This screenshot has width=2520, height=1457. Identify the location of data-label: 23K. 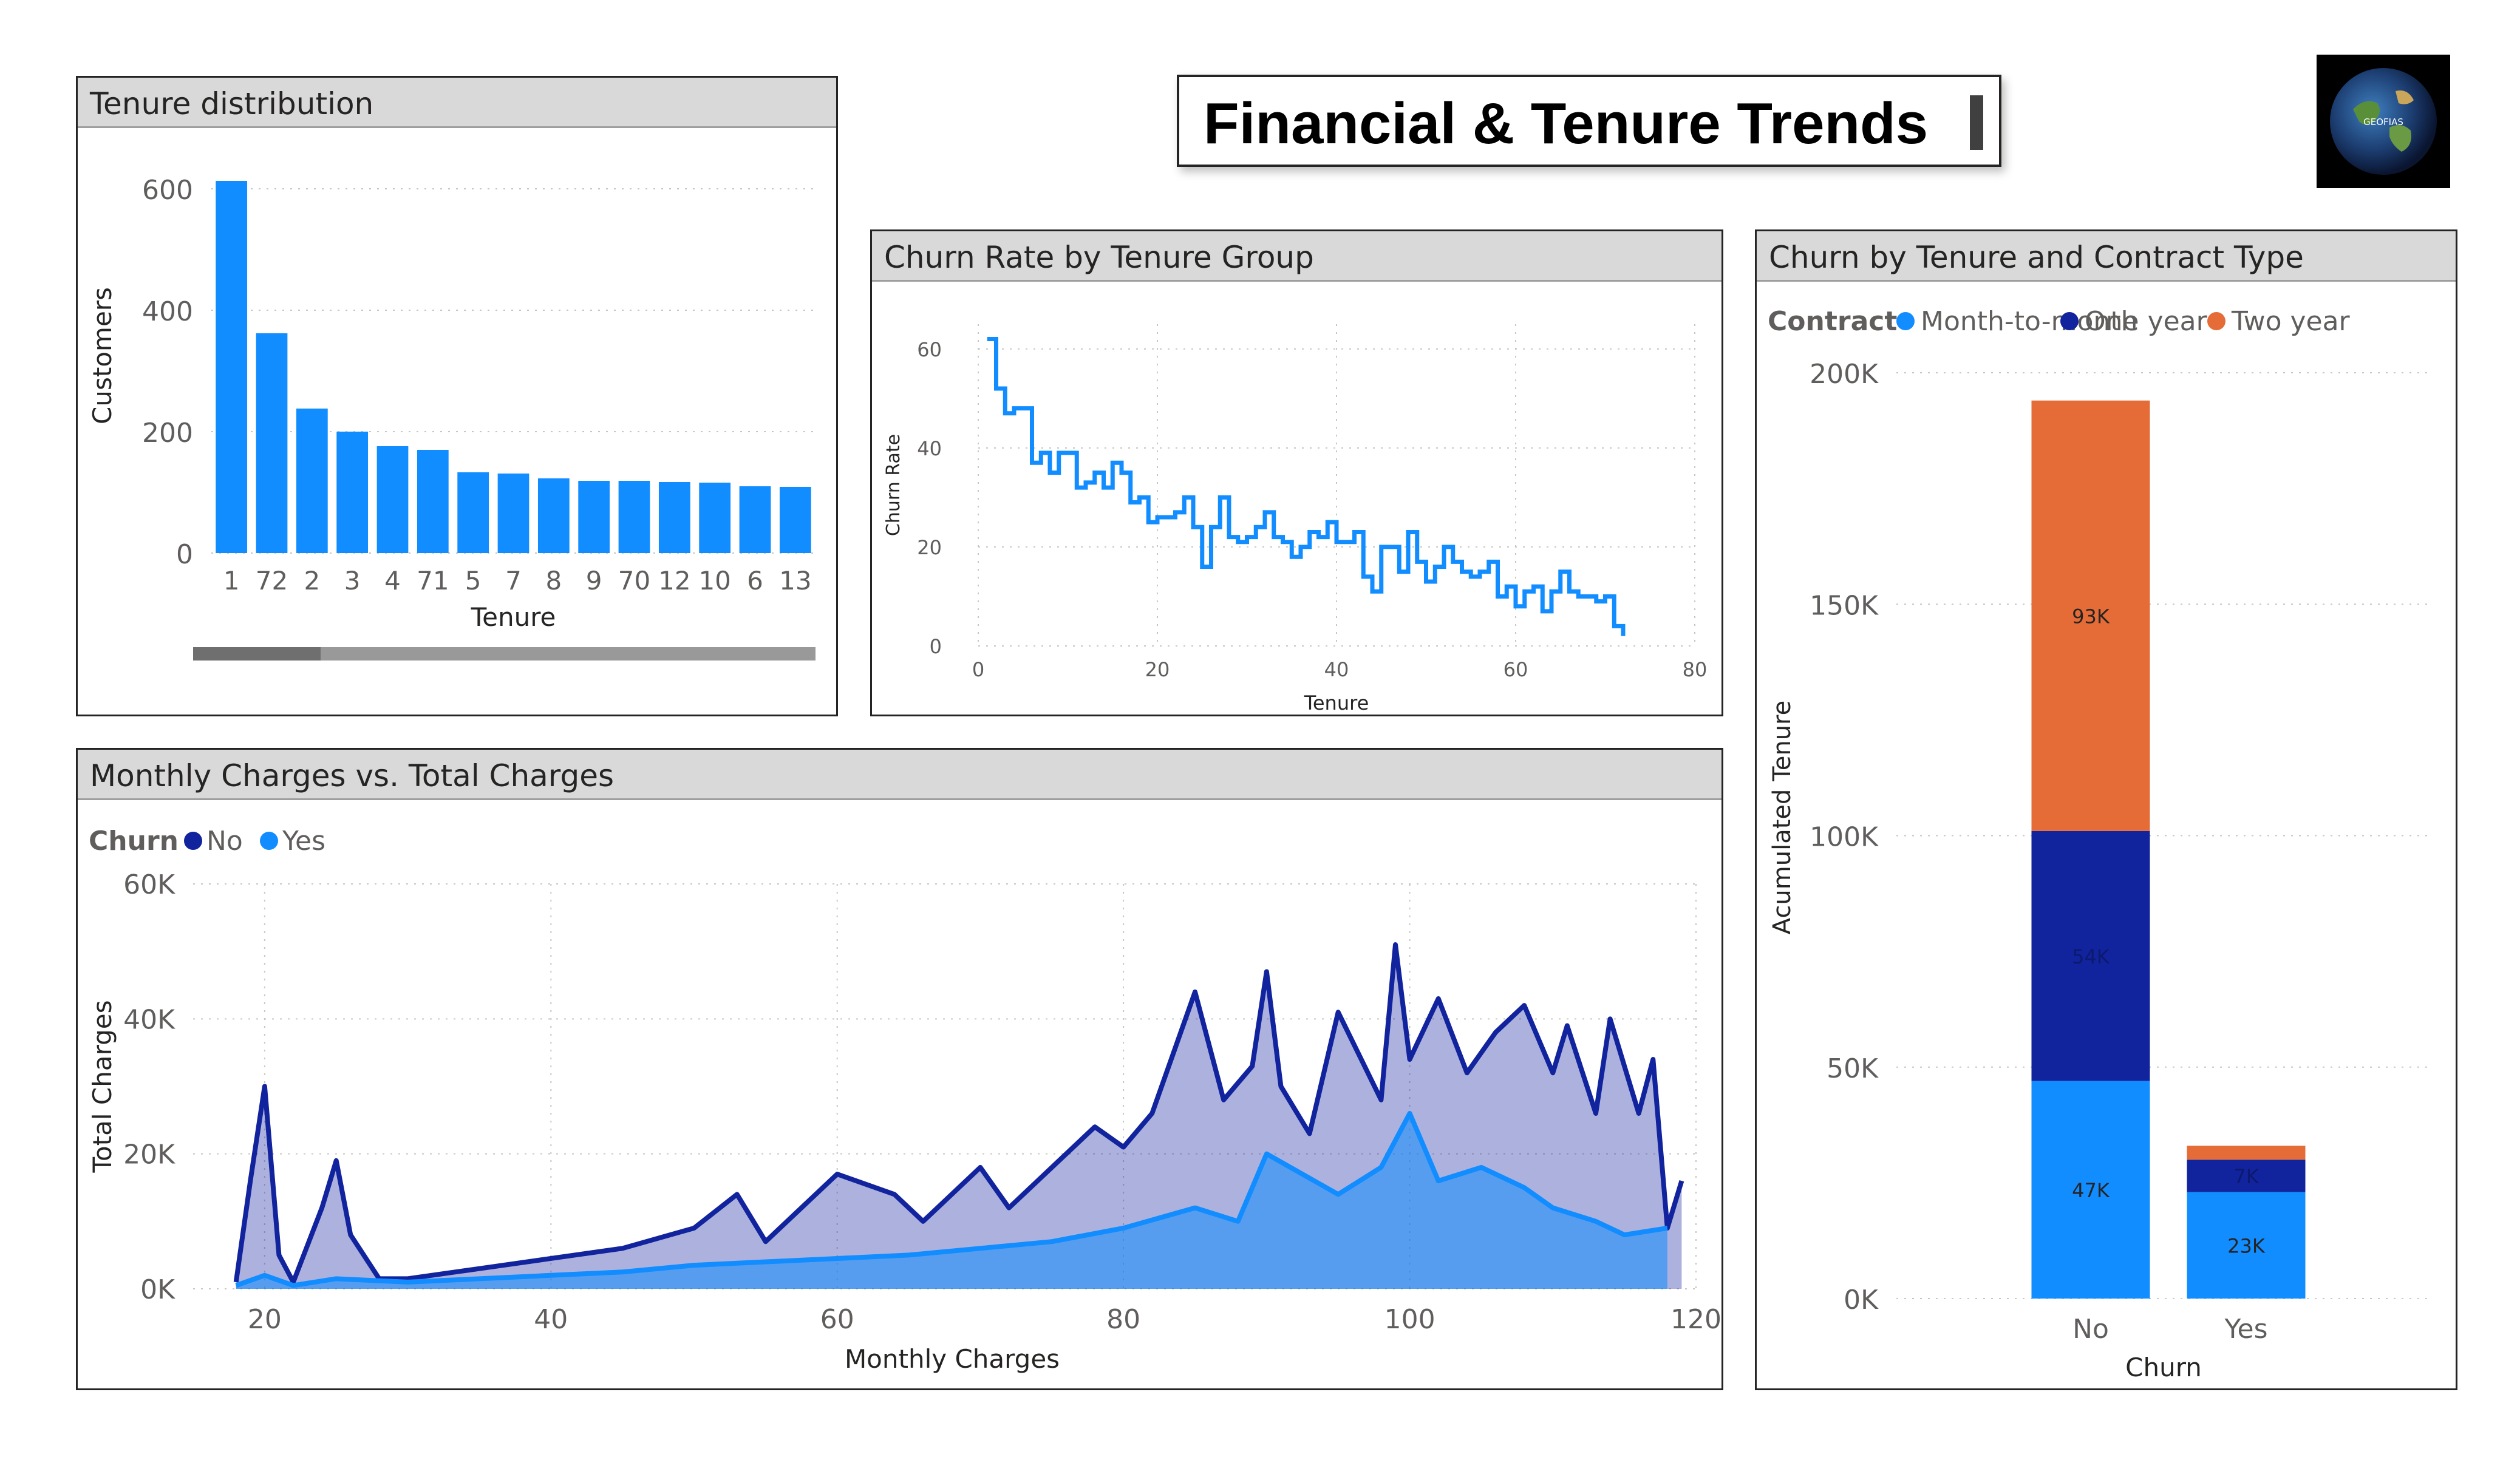
(2246, 1245).